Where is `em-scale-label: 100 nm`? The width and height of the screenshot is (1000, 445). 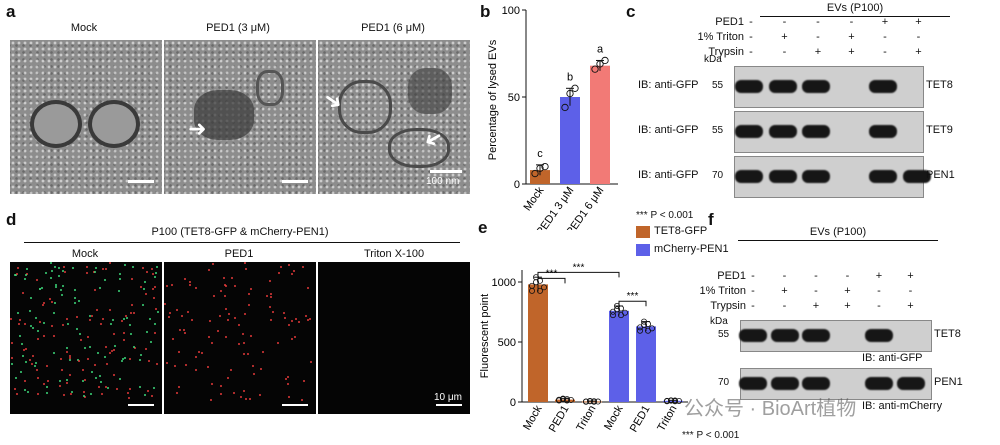
em-scale-label: 100 nm is located at coordinates (443, 181).